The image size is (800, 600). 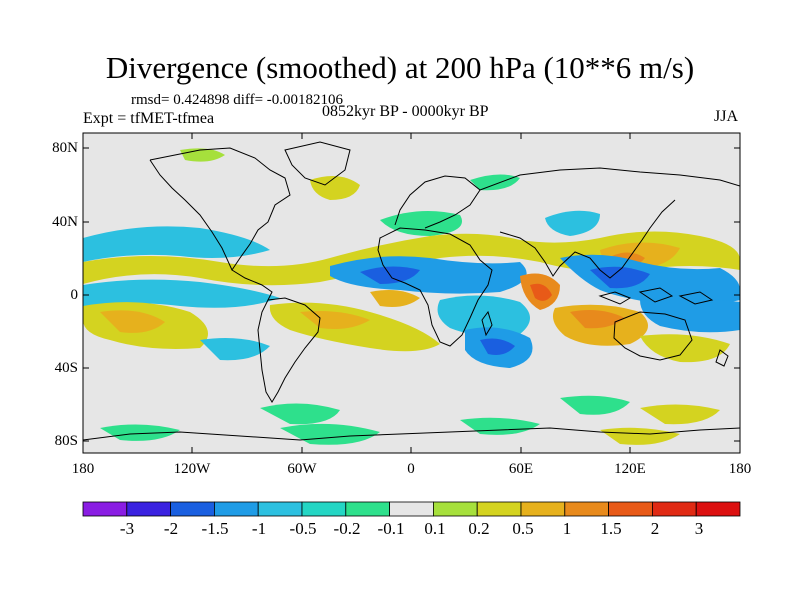 I want to click on colorbar-label: -2, so click(x=171, y=528).